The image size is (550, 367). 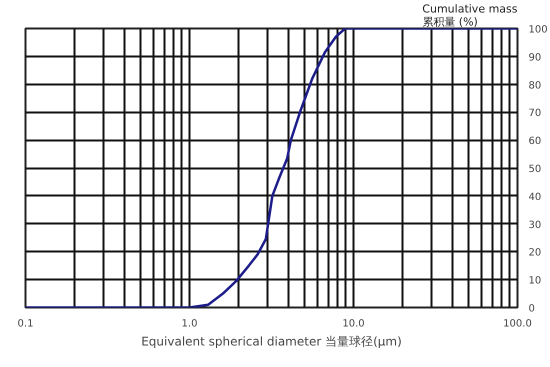 What do you see at coordinates (271, 341) in the screenshot?
I see `x-axis-title: Equivalent spherical diameter 当量球径(μm)` at bounding box center [271, 341].